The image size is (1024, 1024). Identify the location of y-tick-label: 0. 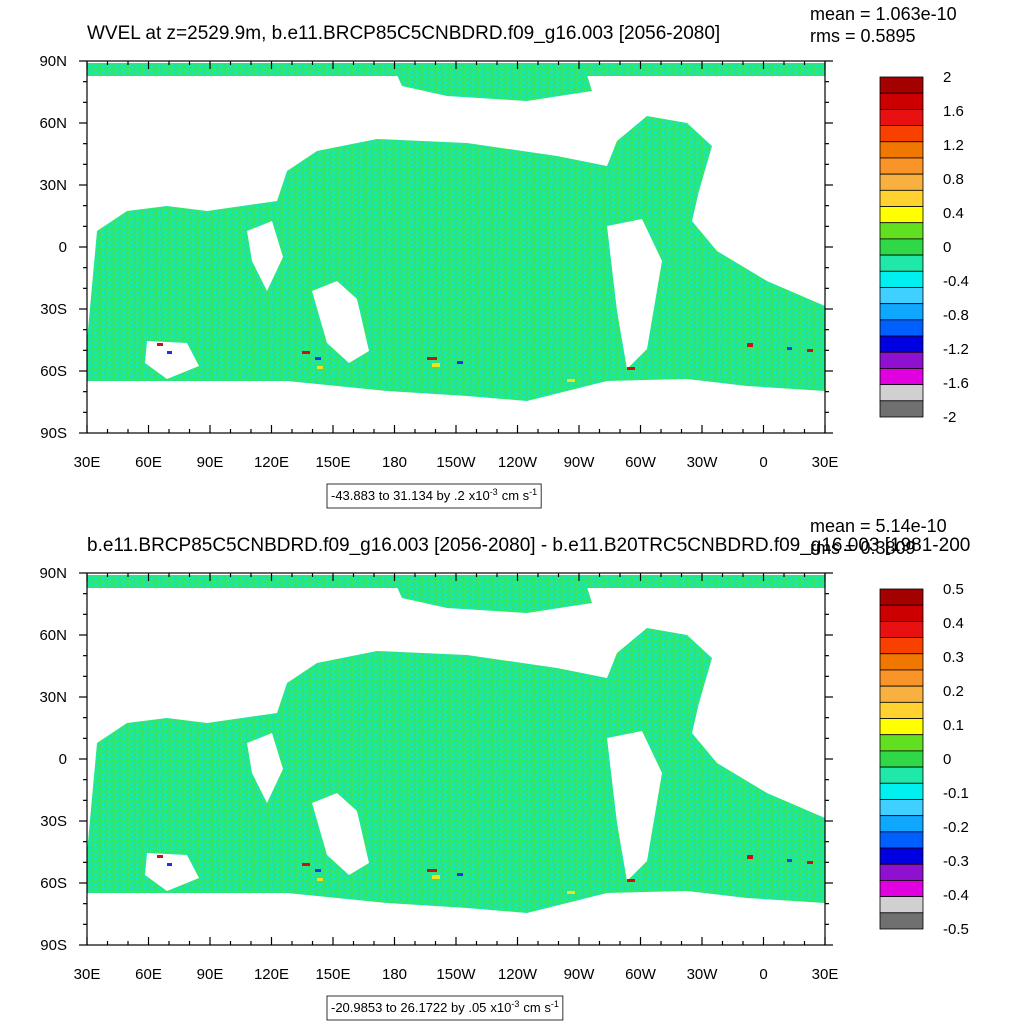
(63, 759).